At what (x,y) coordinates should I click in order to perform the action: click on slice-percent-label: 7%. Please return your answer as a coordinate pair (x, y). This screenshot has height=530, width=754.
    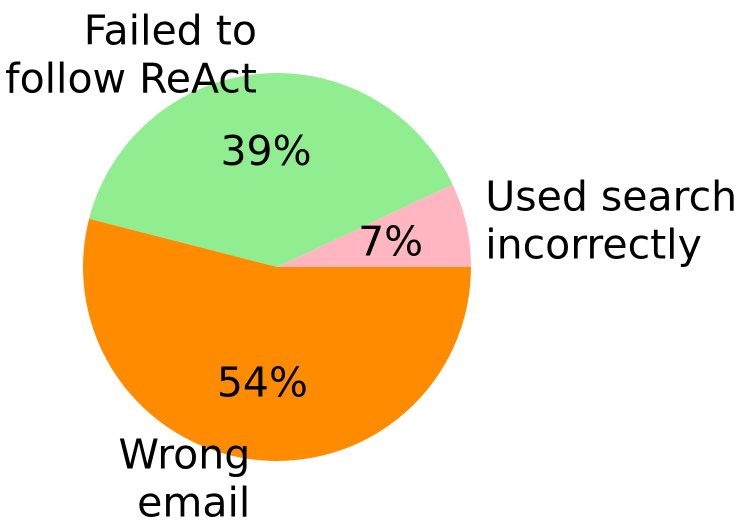
    Looking at the image, I should click on (390, 242).